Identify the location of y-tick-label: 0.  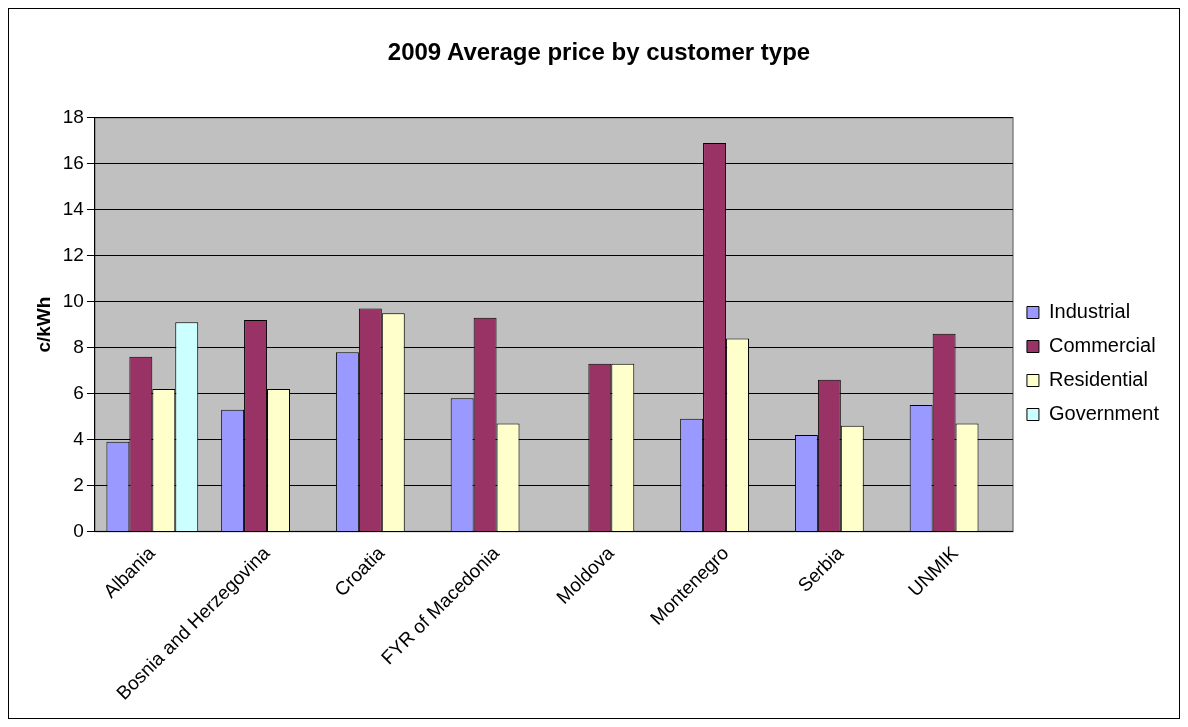
(78, 530).